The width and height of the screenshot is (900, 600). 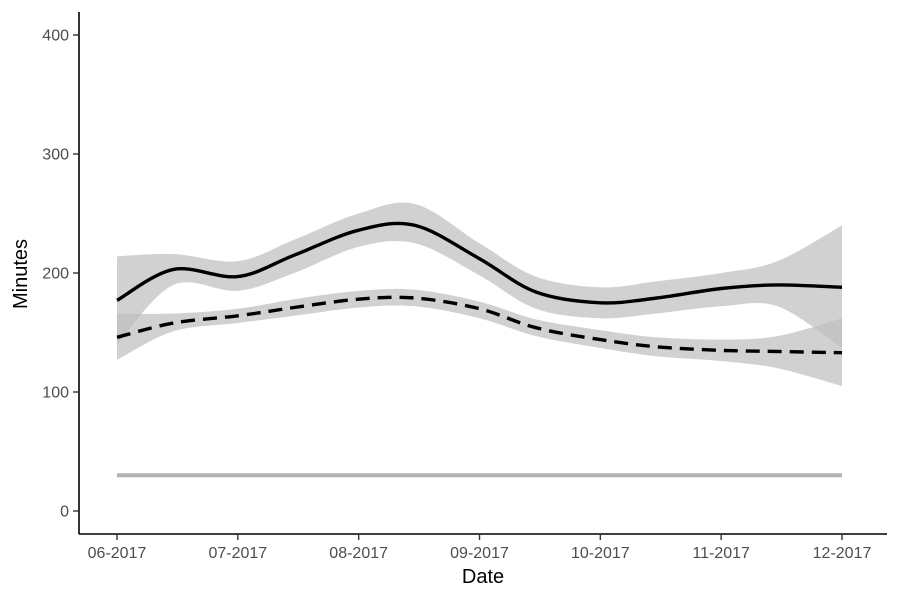 I want to click on x-tick-label: 09-2017, so click(x=479, y=553).